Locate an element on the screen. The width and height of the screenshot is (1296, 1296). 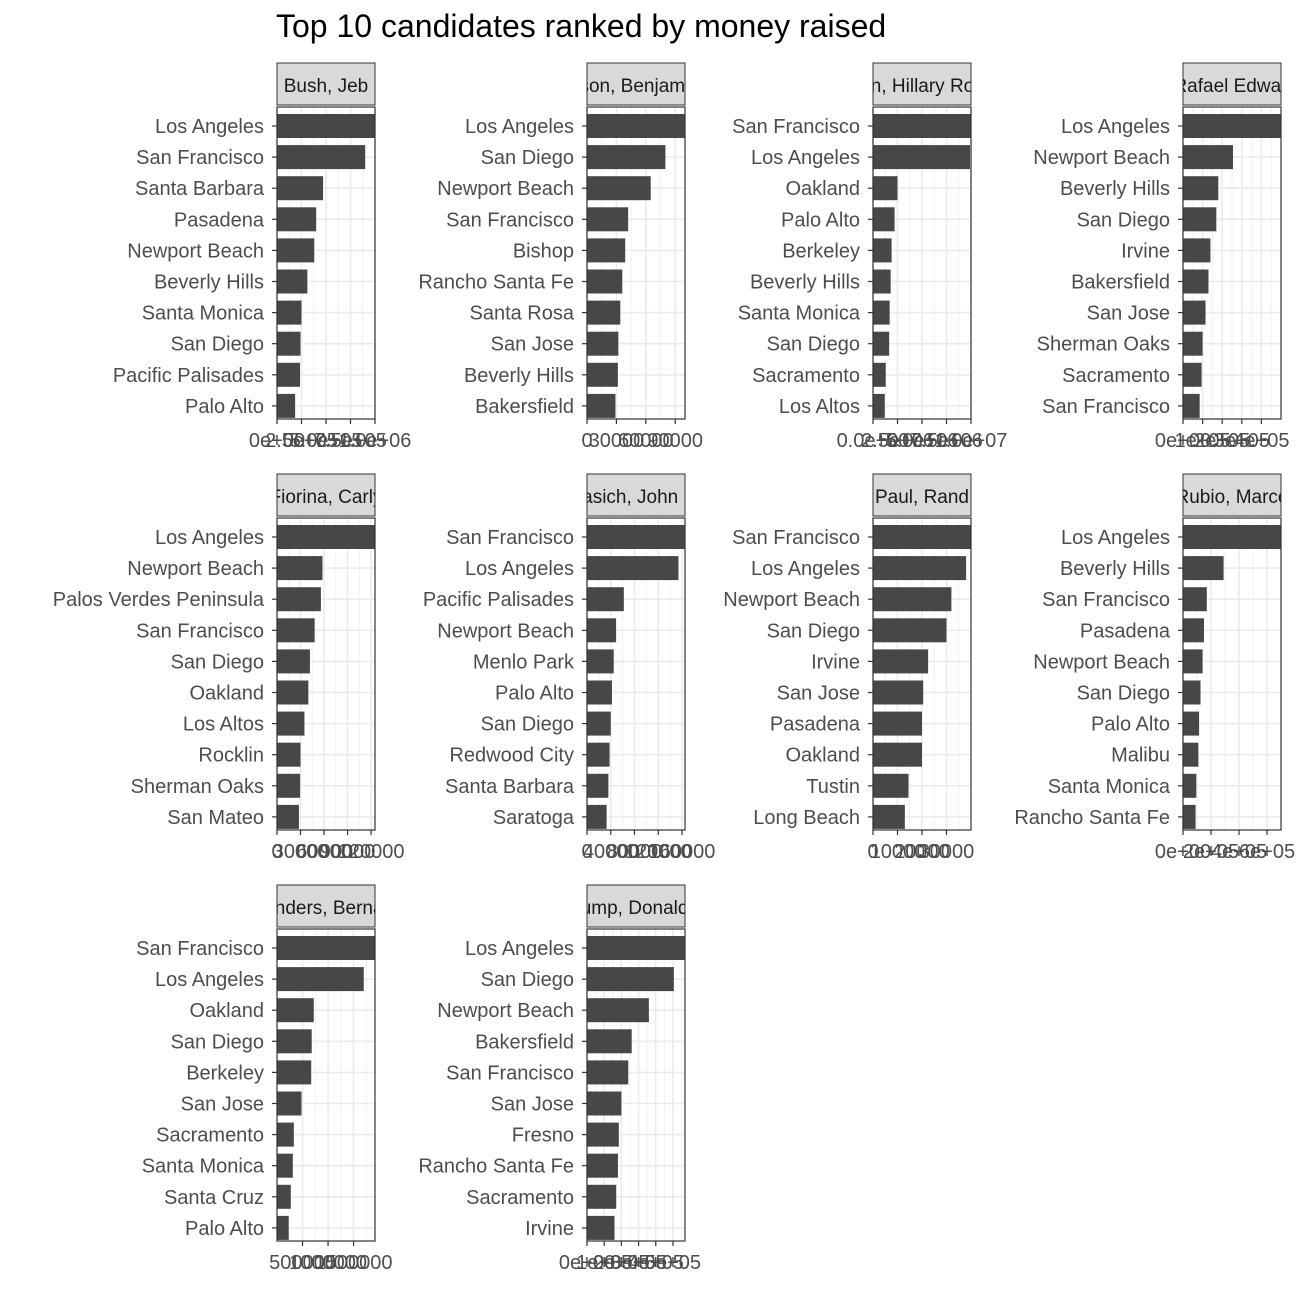
x-tick-label: 1500000 is located at coordinates (354, 1263).